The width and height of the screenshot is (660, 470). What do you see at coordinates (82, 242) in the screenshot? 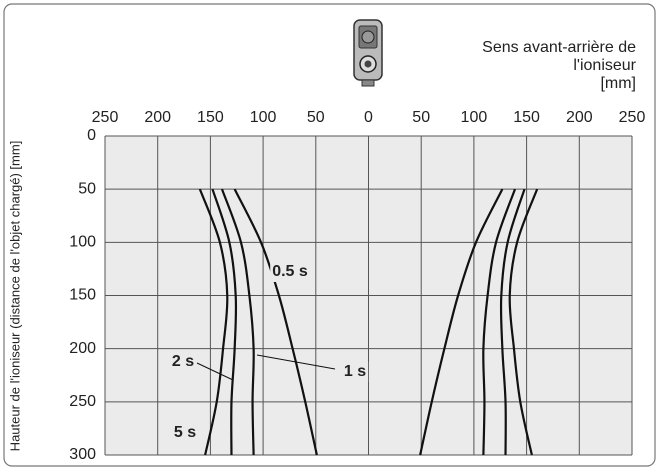
I see `y-tick-label: 100` at bounding box center [82, 242].